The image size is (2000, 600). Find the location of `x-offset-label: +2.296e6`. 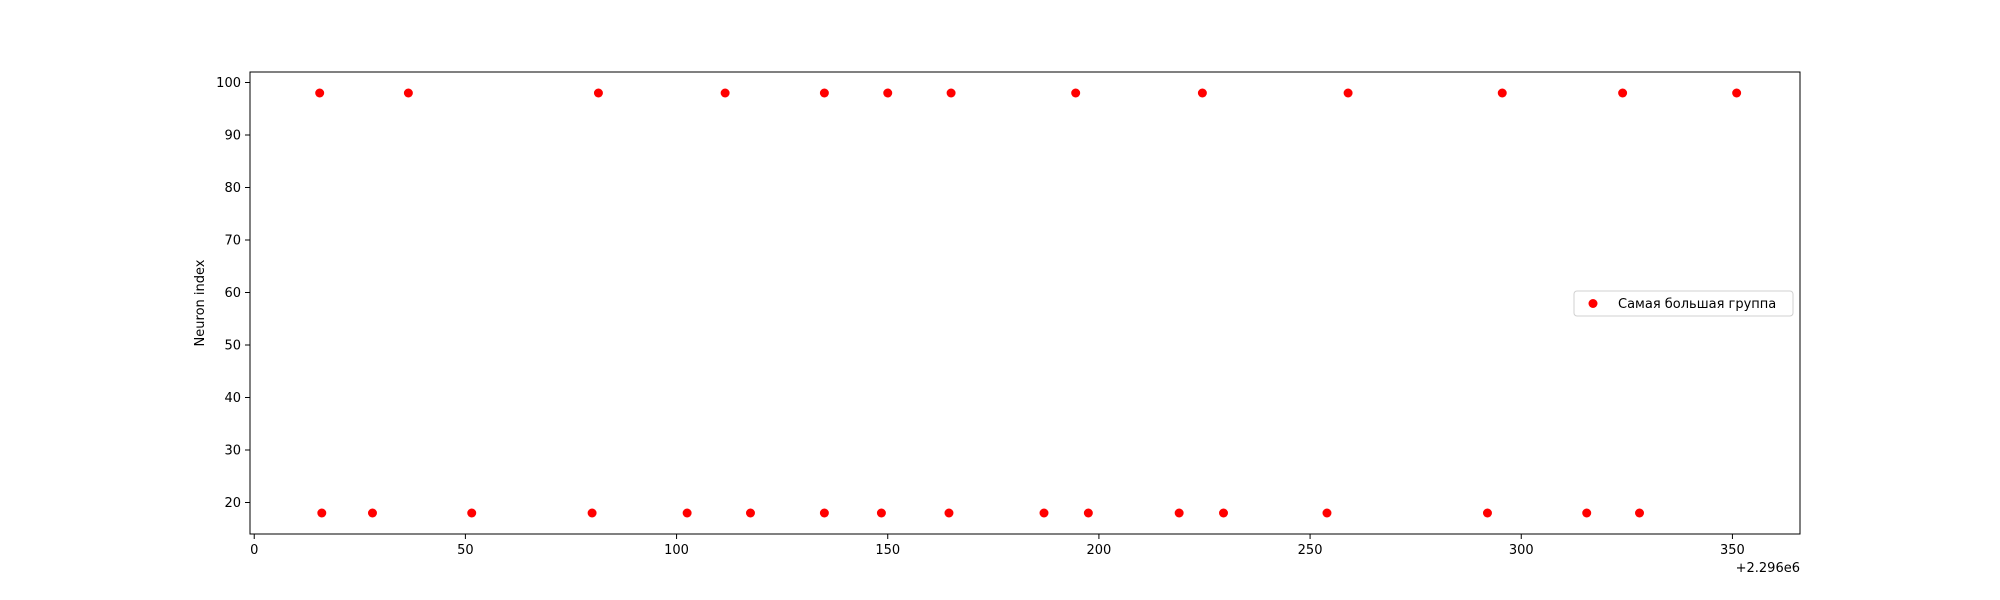

x-offset-label: +2.296e6 is located at coordinates (1768, 568).